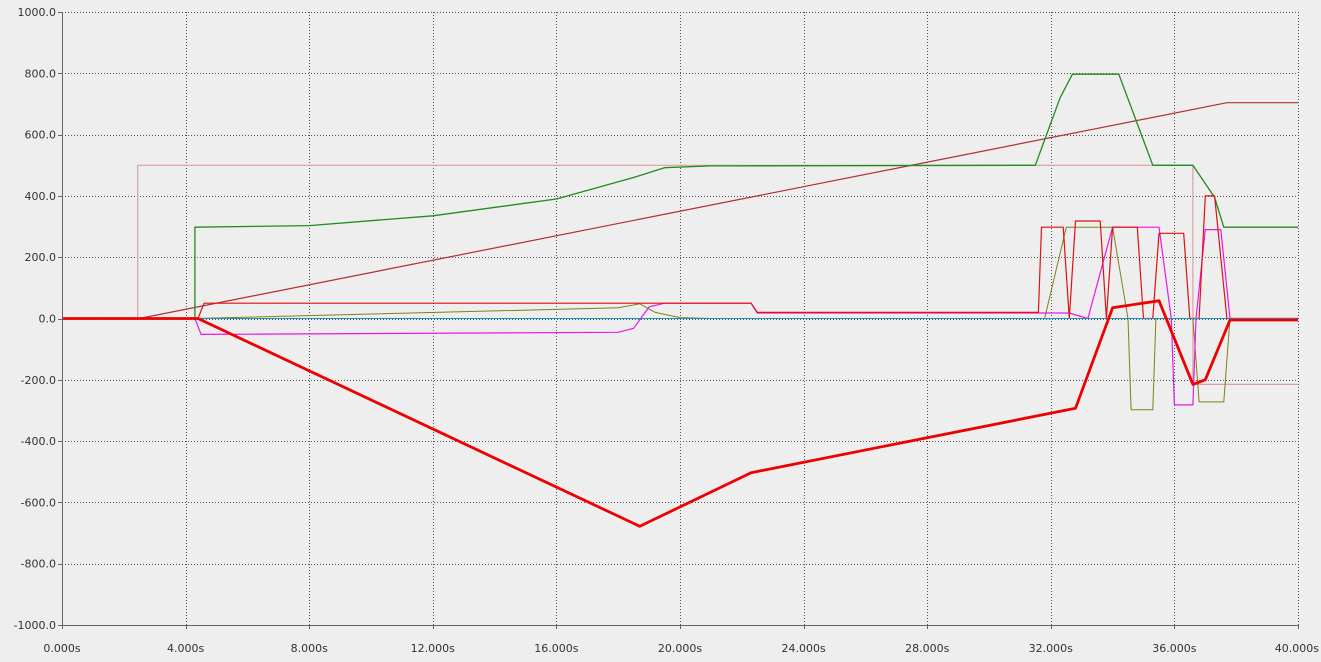  What do you see at coordinates (41, 196) in the screenshot?
I see `y-tick-label: 400.0` at bounding box center [41, 196].